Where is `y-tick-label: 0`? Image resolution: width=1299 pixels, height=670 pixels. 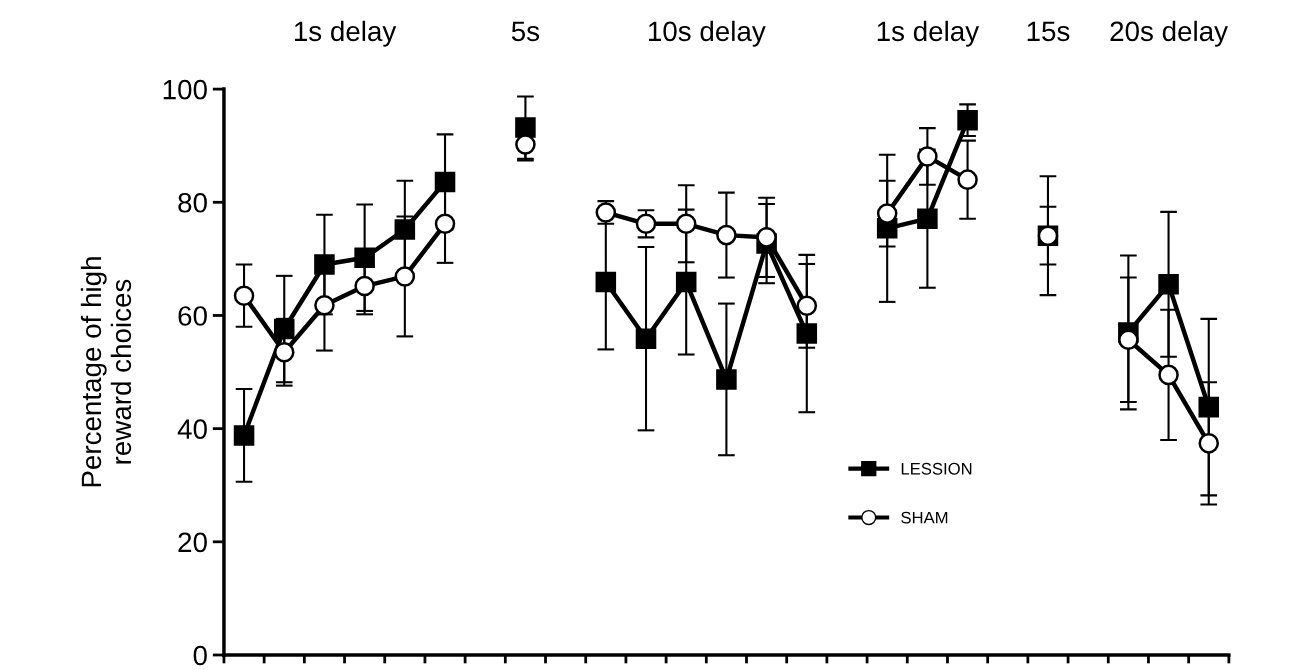
y-tick-label: 0 is located at coordinates (200, 655).